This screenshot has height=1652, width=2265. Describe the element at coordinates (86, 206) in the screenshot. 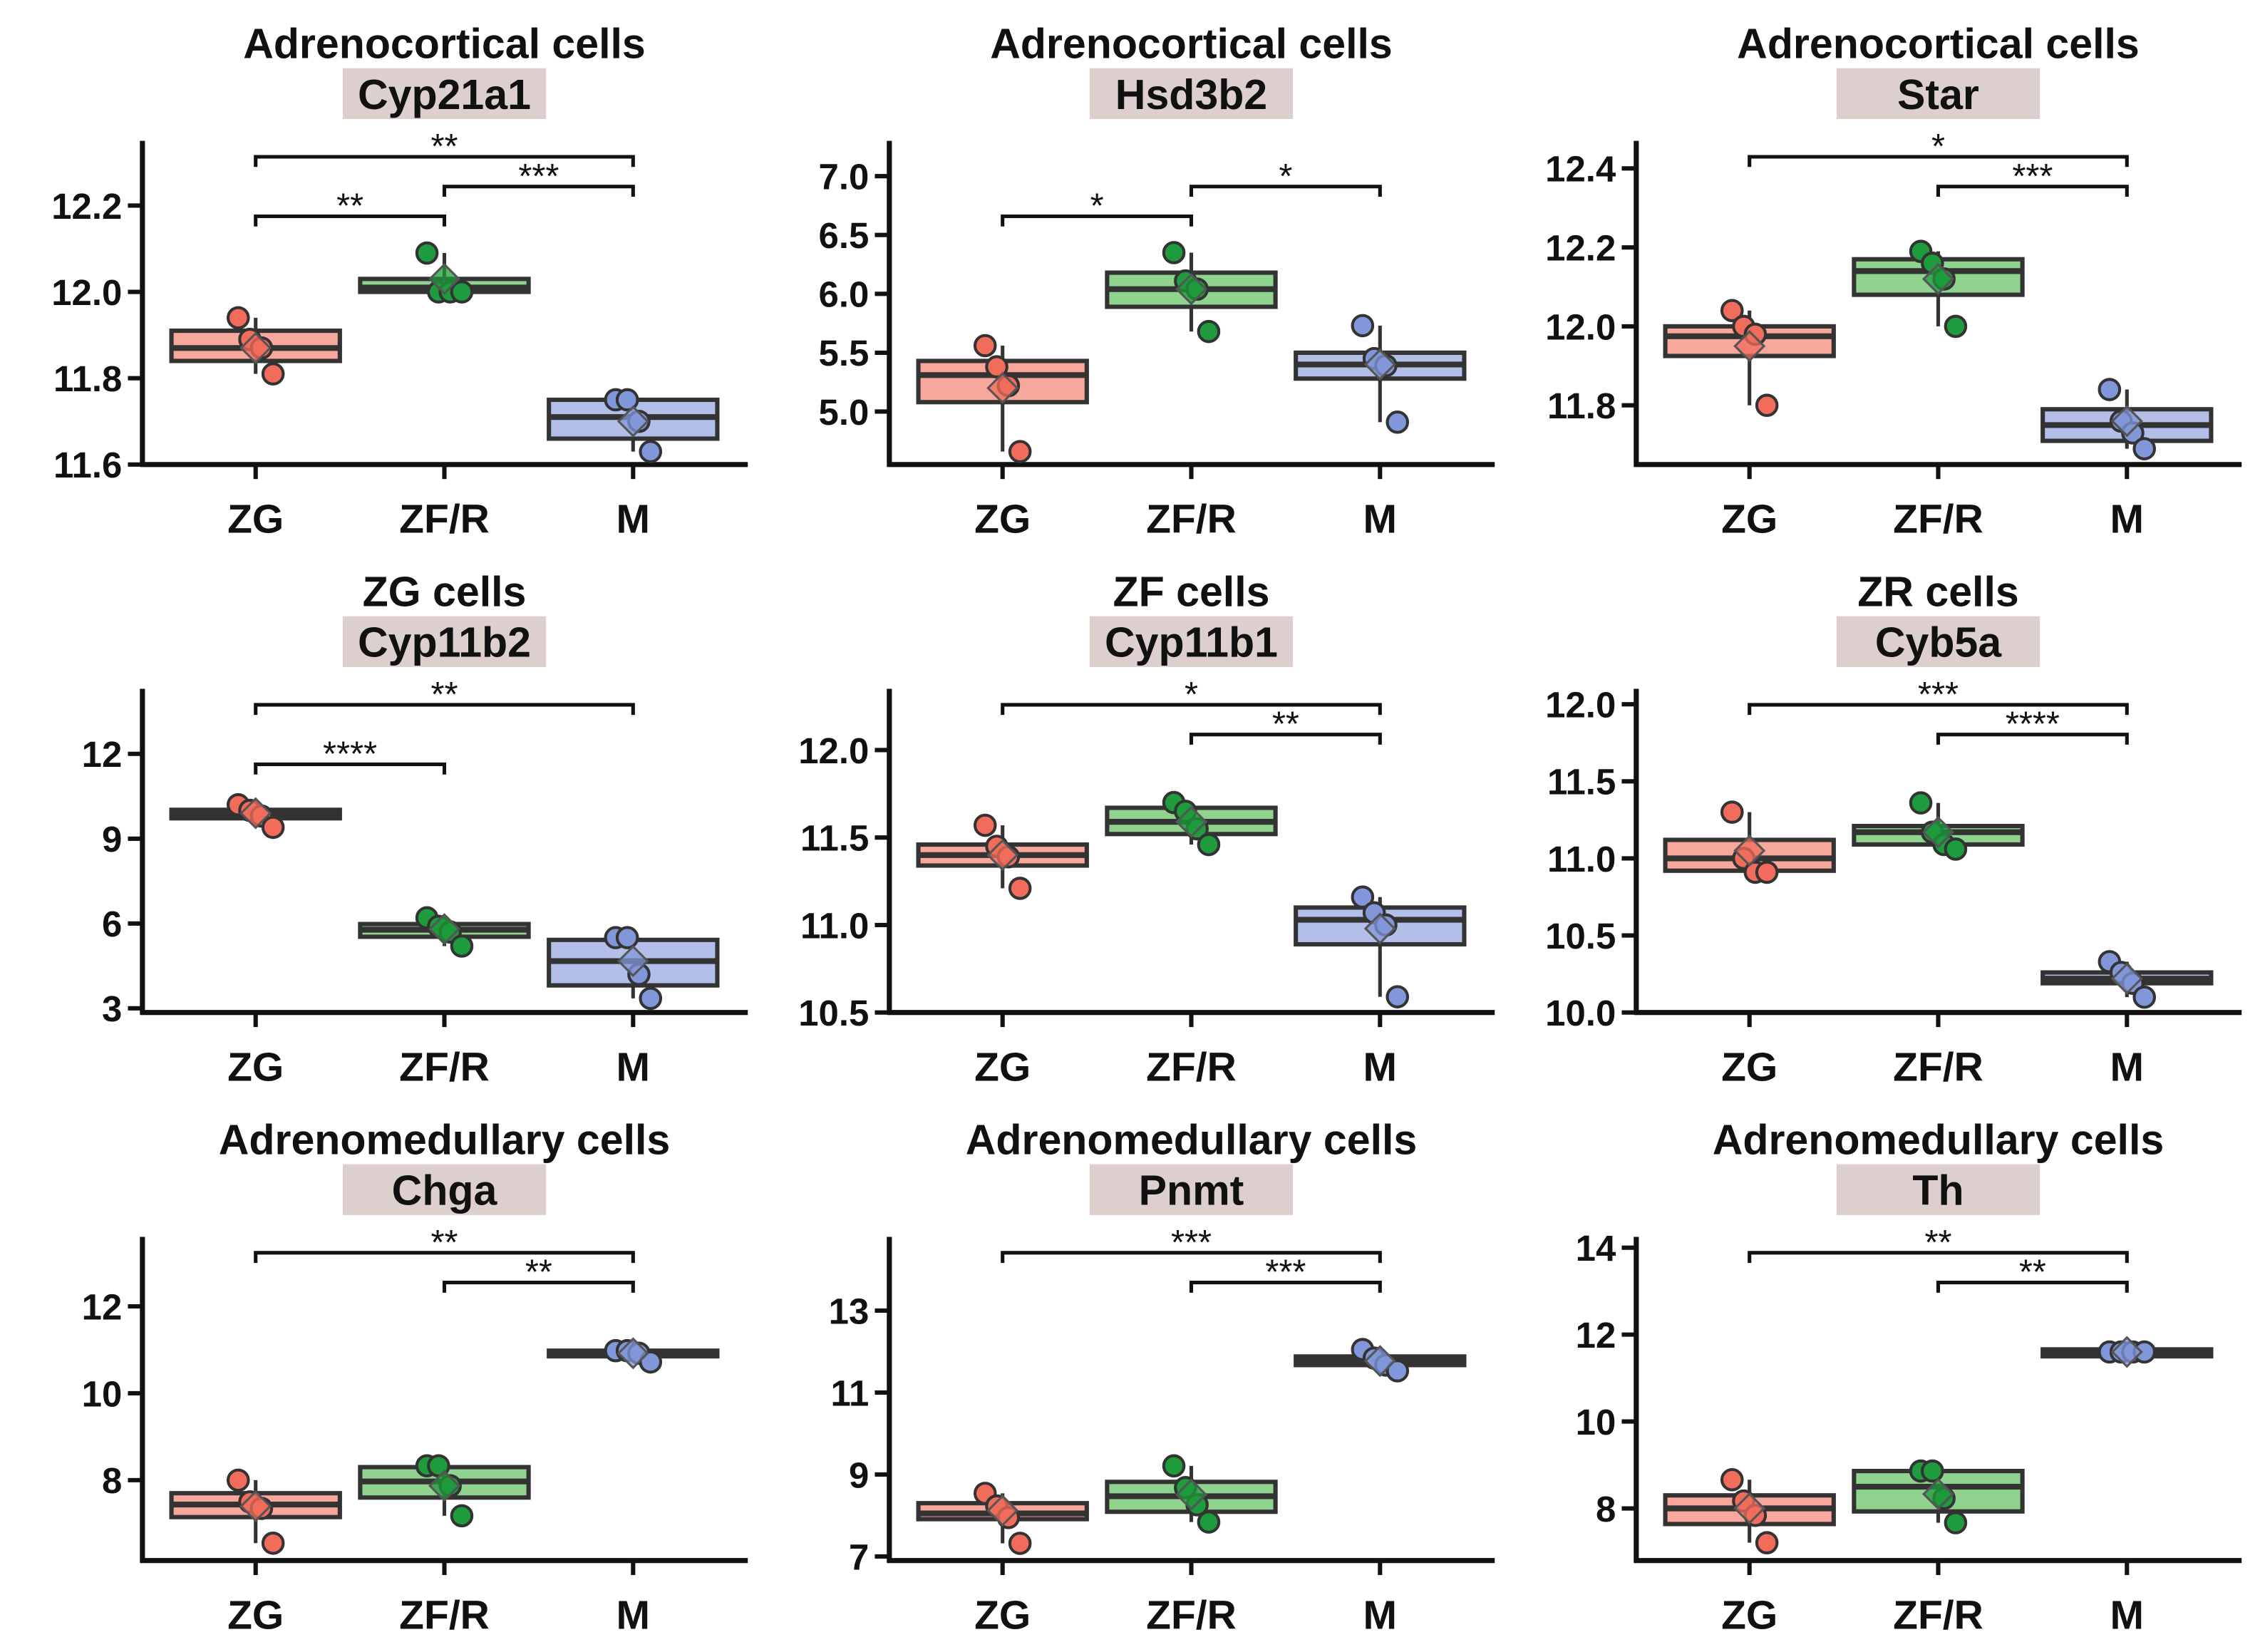

I see `y-tick-label: 12.2` at that location.